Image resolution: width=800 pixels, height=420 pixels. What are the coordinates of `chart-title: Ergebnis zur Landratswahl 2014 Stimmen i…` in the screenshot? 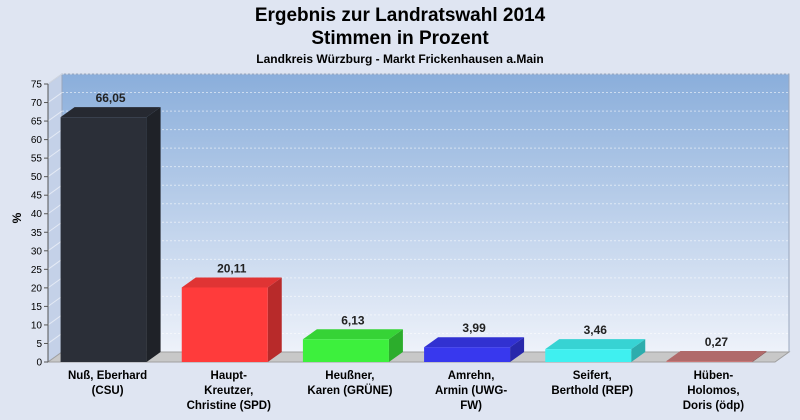 It's located at (400, 27).